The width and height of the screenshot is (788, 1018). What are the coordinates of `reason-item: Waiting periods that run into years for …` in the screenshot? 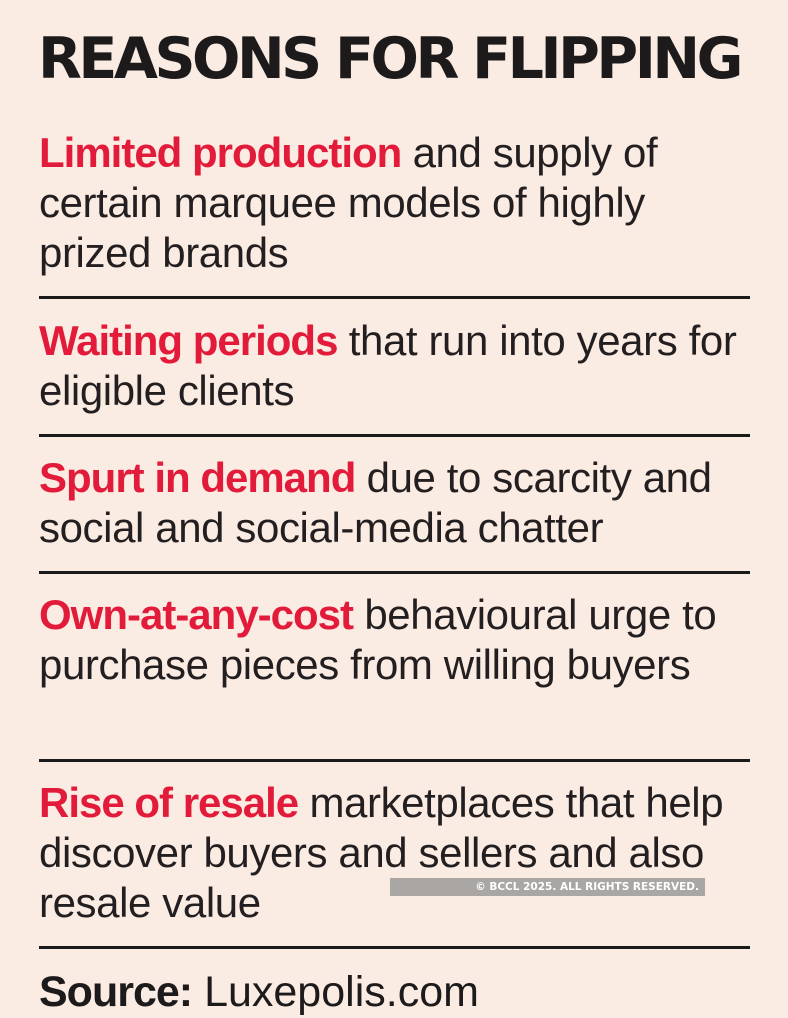 It's located at (396, 366).